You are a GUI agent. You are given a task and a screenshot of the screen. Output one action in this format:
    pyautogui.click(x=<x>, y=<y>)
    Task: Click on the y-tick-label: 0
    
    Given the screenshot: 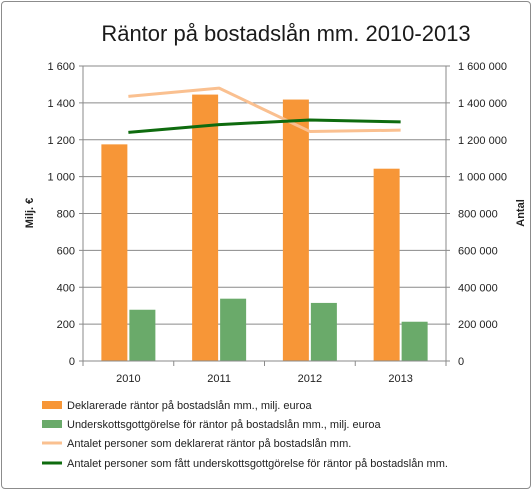 What is the action you would take?
    pyautogui.click(x=72, y=362)
    